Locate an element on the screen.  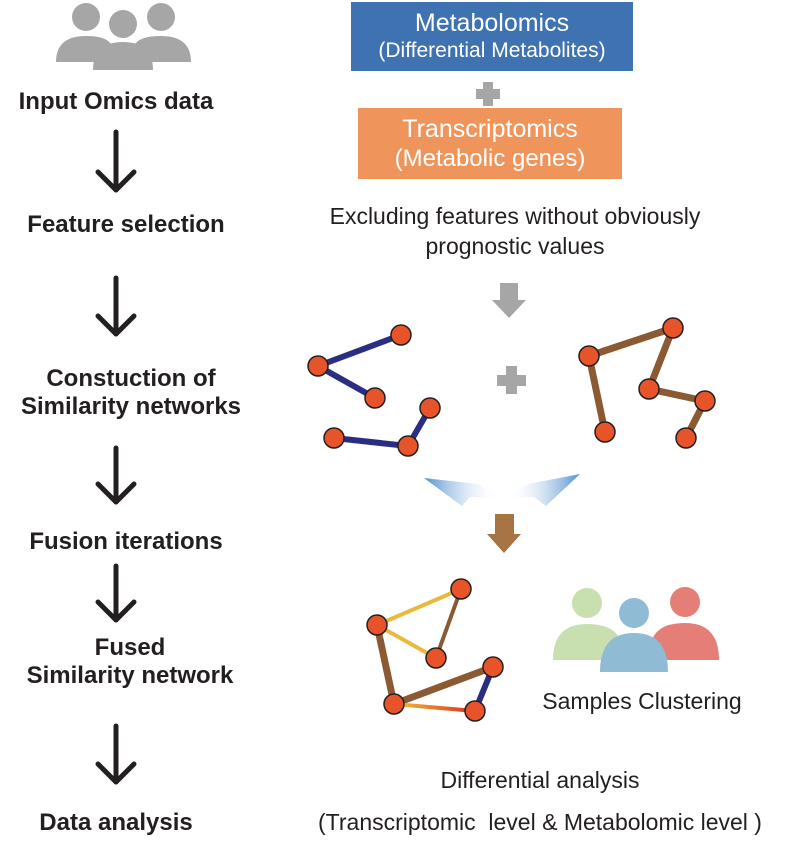
step-label-line: Similarity networks is located at coordinates (131, 406).